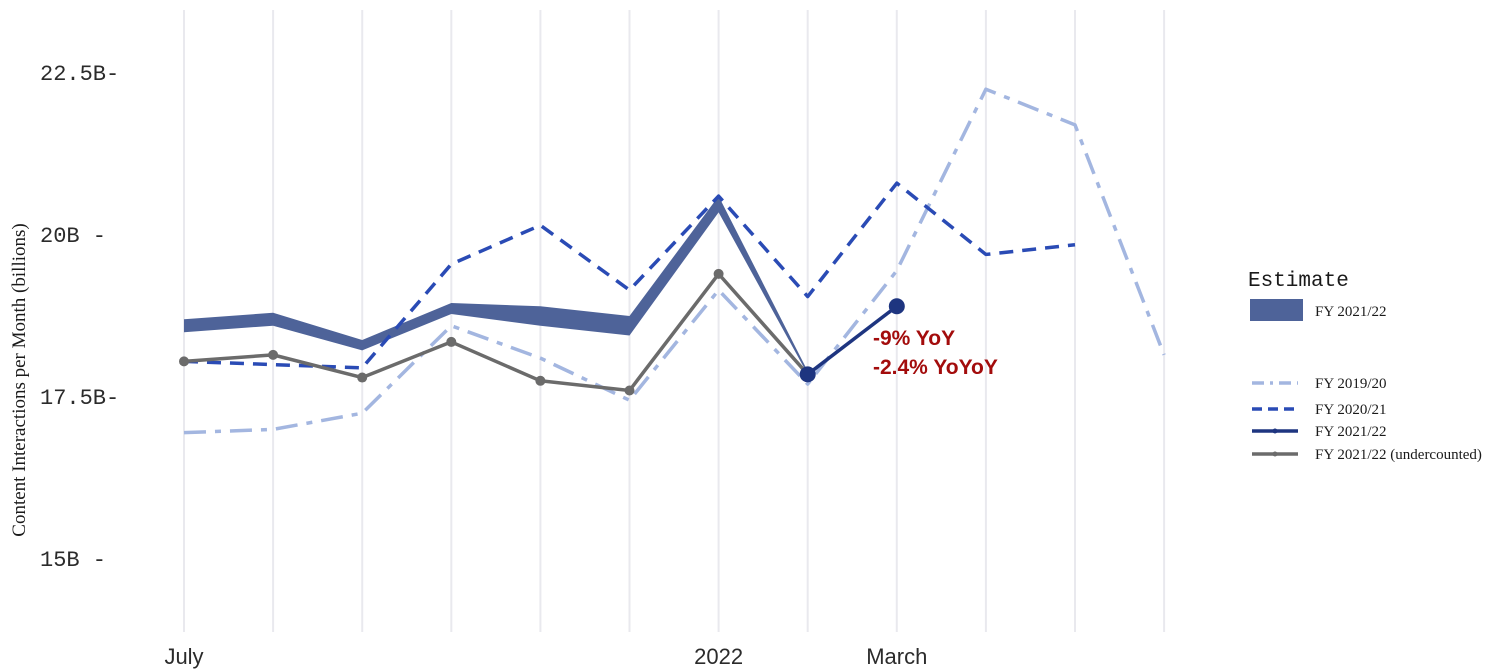 The width and height of the screenshot is (1510, 671). I want to click on y-tick-label: 22.5B-, so click(79, 74).